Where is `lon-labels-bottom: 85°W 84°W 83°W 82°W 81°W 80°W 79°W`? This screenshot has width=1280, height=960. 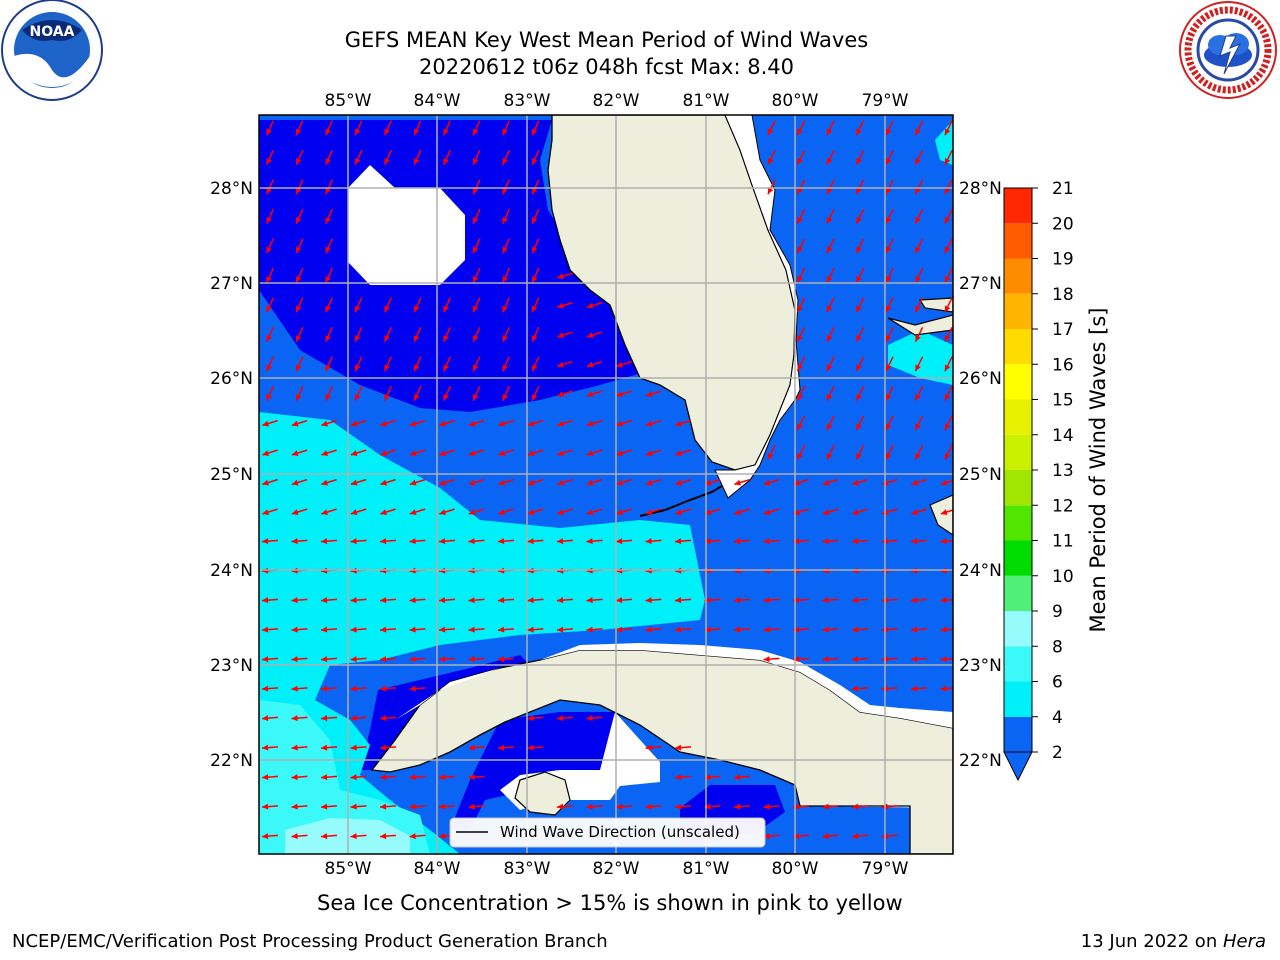 lon-labels-bottom: 85°W 84°W 83°W 82°W 81°W 80°W 79°W is located at coordinates (617, 869).